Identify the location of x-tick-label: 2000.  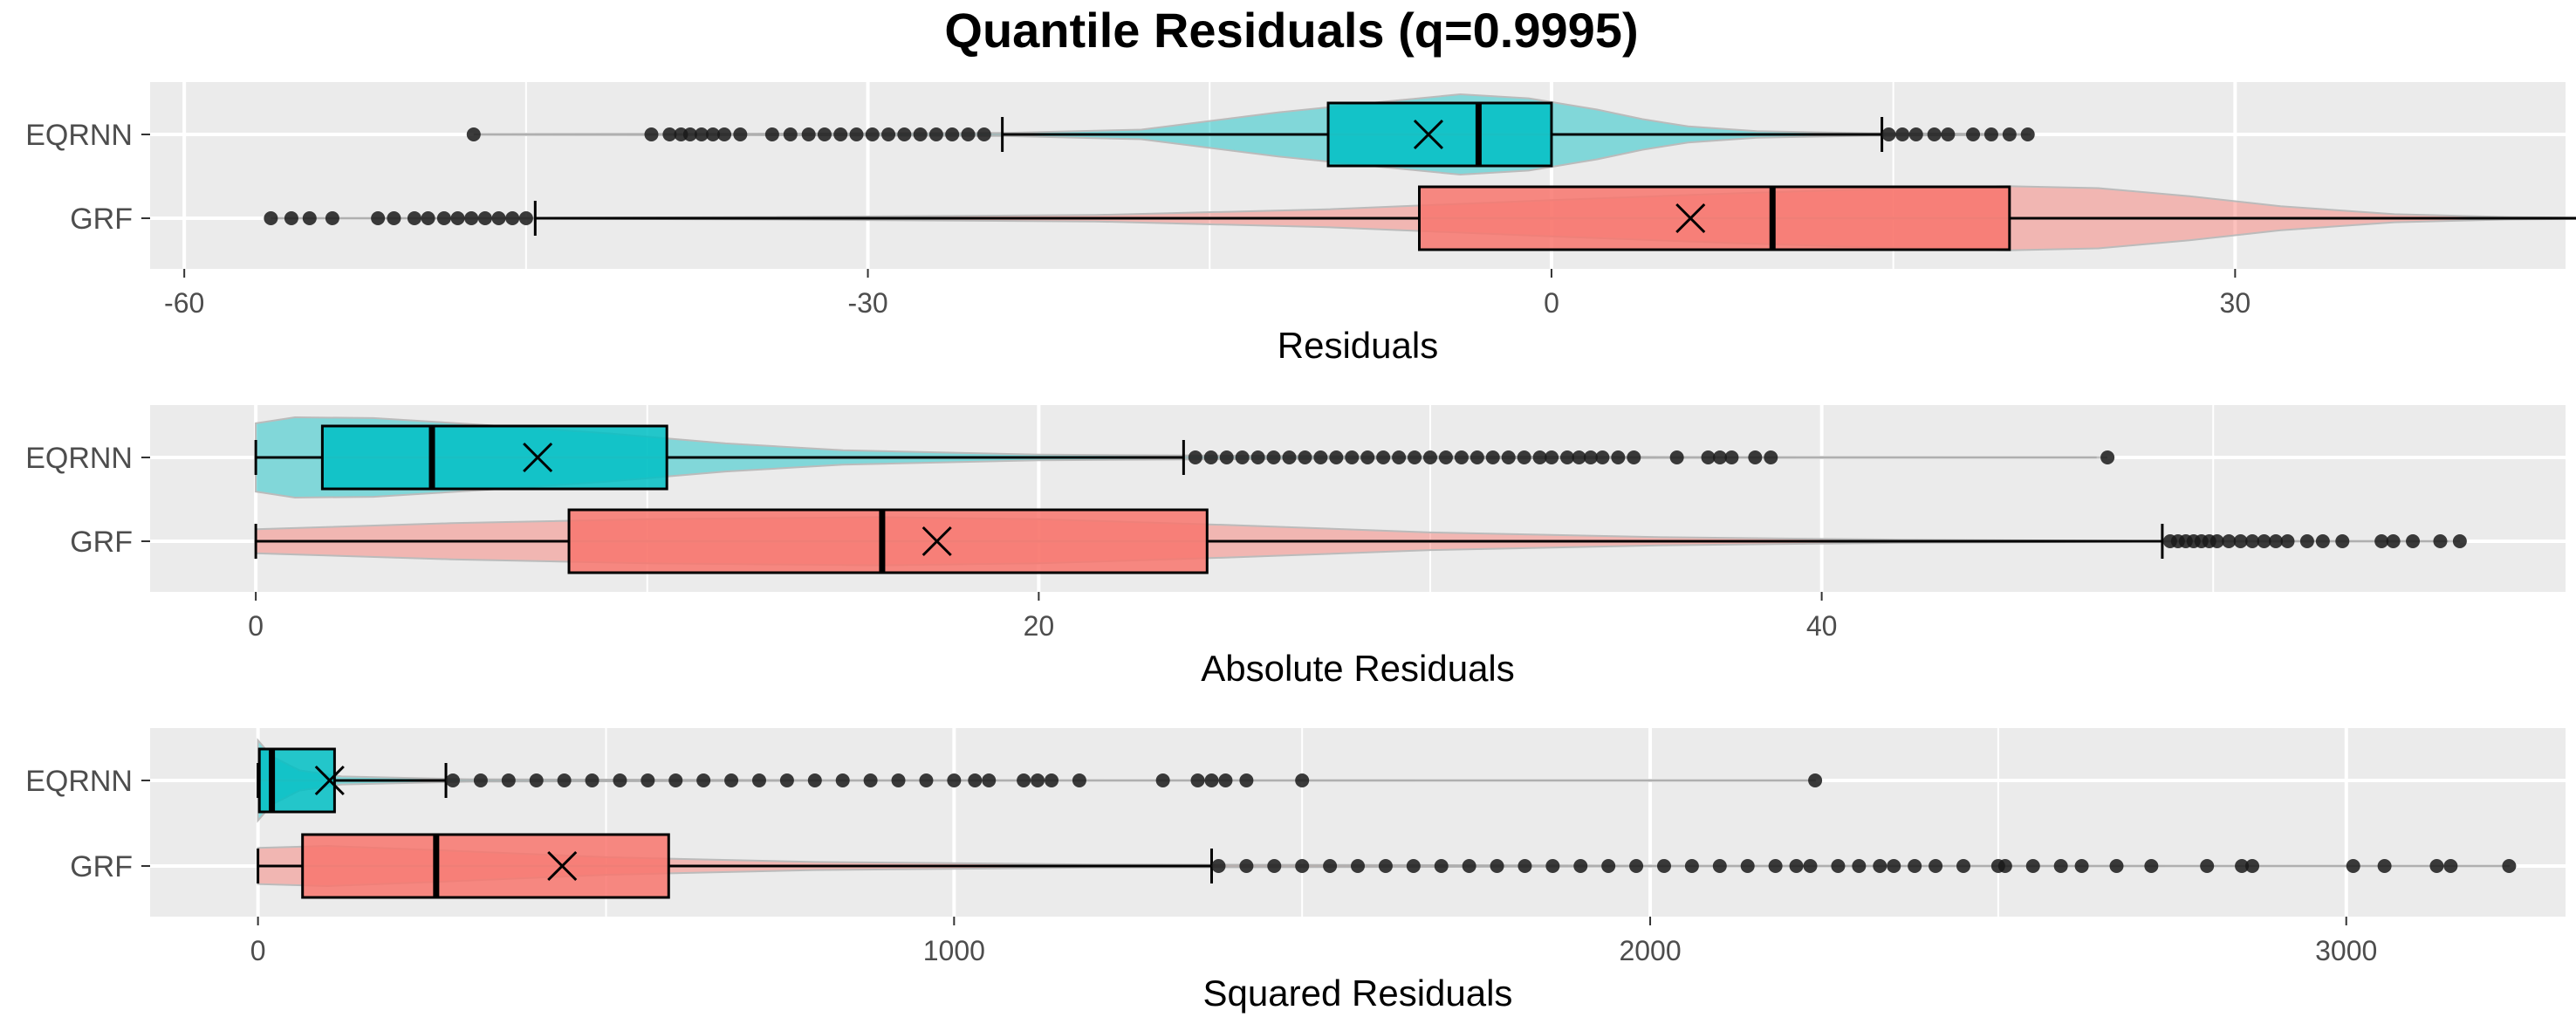
(1650, 951).